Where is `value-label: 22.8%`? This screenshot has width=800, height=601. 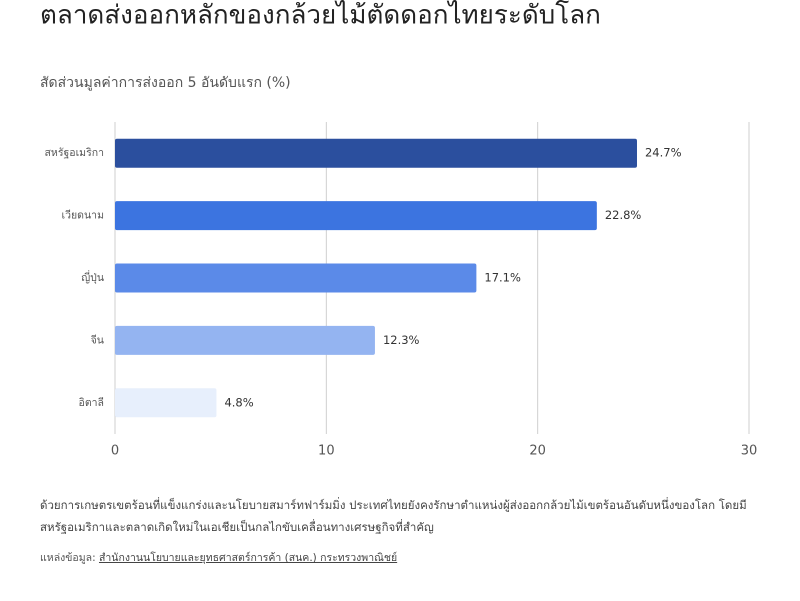
value-label: 22.8% is located at coordinates (623, 215).